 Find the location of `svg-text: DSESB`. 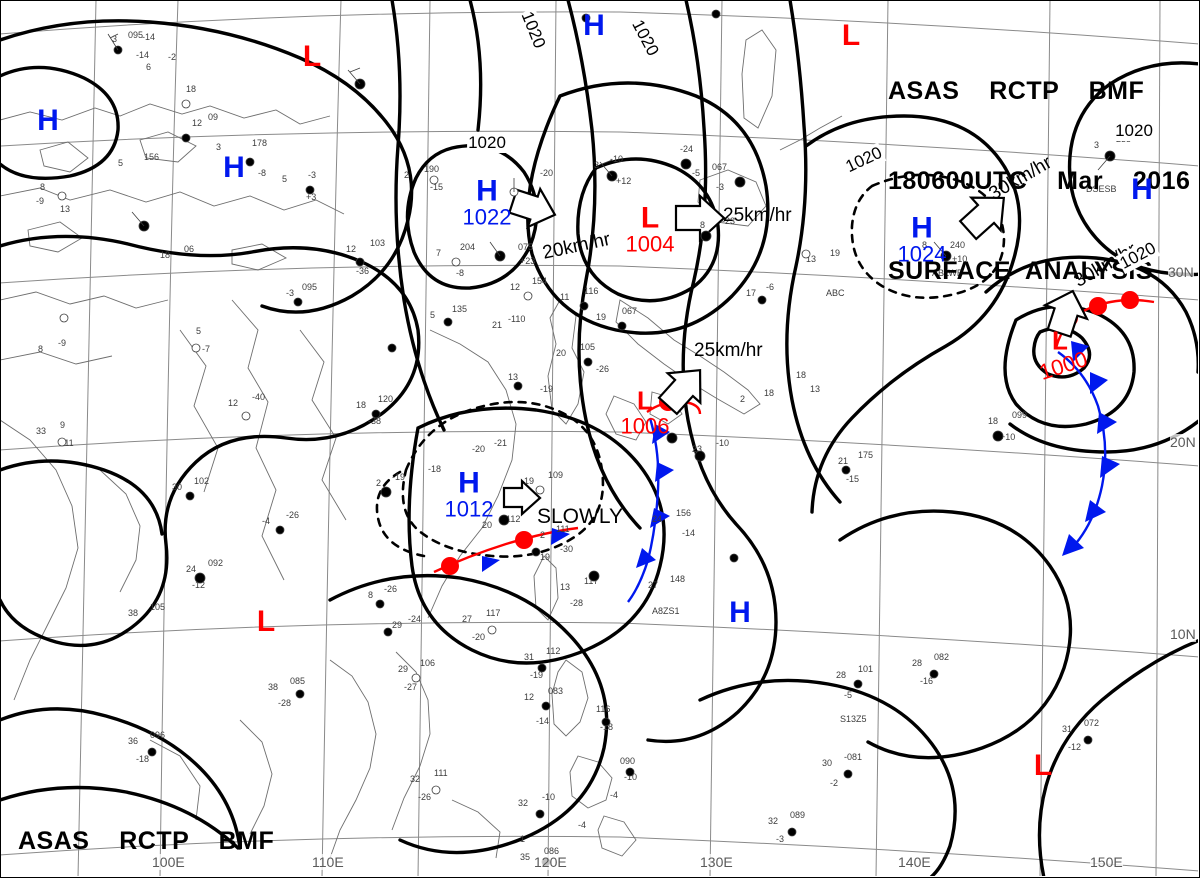

svg-text: DSESB is located at coordinates (1101, 189).